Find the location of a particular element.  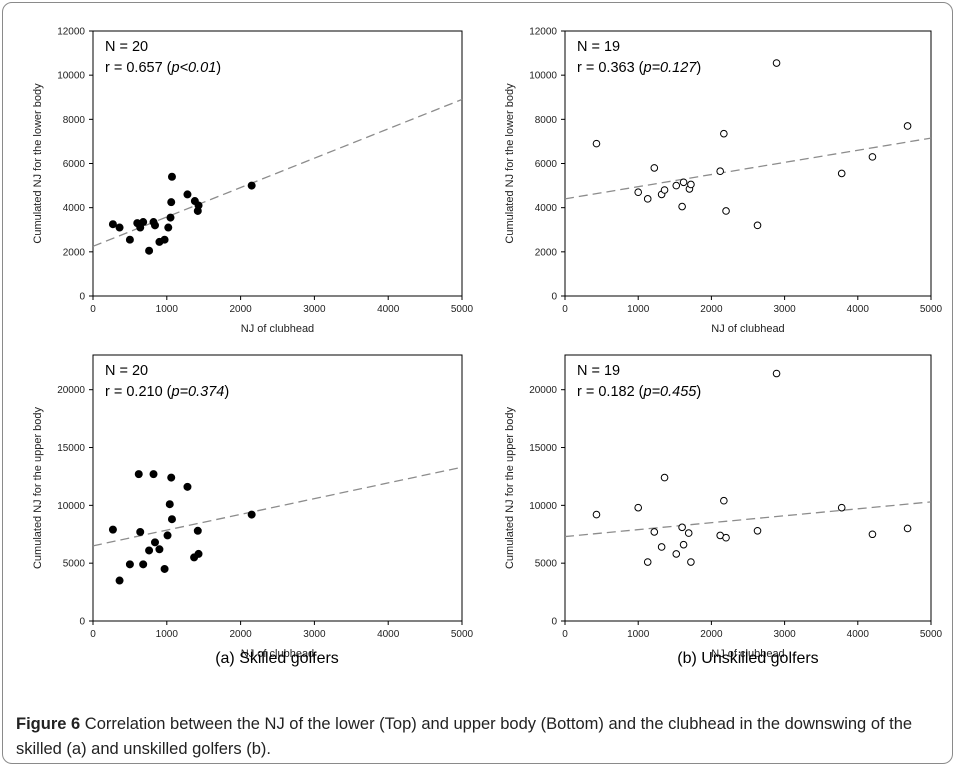

annotation-r: r = 0.210 (p=0.374) is located at coordinates (167, 392).